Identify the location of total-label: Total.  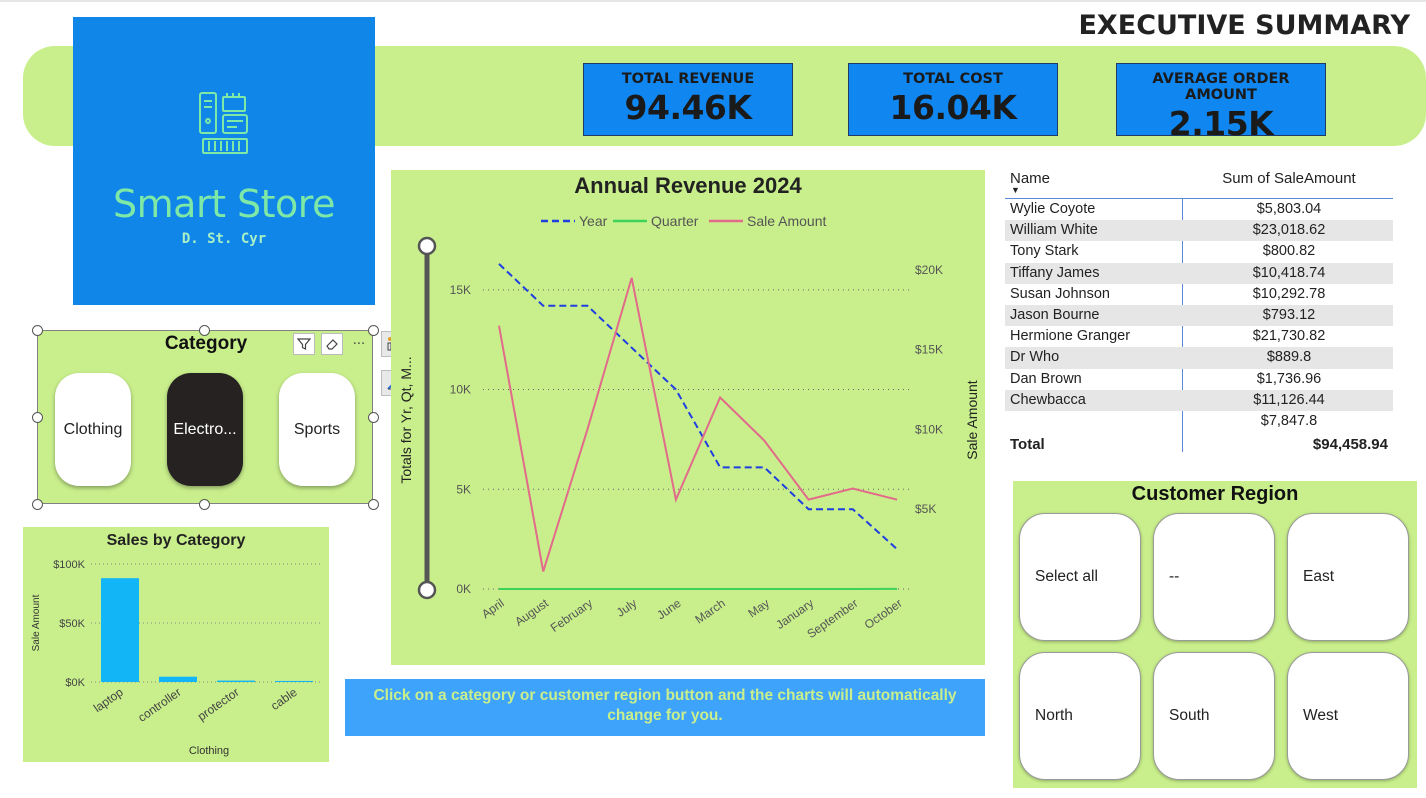
(1027, 445).